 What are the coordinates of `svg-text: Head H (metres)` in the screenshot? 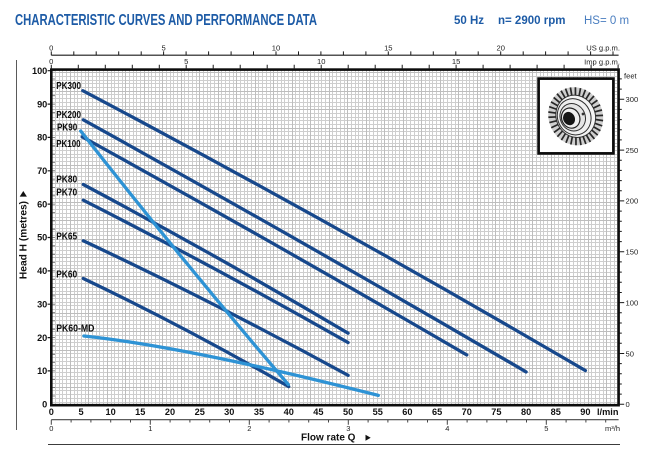 It's located at (24, 240).